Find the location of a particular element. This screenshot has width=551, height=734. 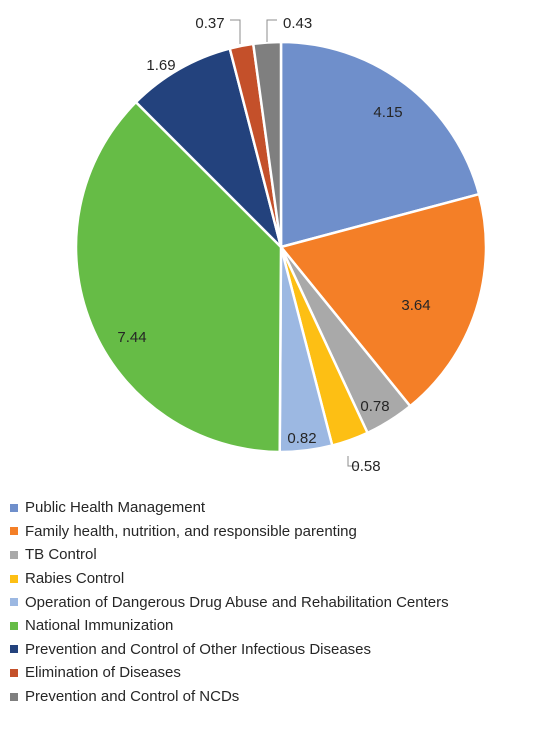

data-label-public-health-management: 4.15 is located at coordinates (387, 112).